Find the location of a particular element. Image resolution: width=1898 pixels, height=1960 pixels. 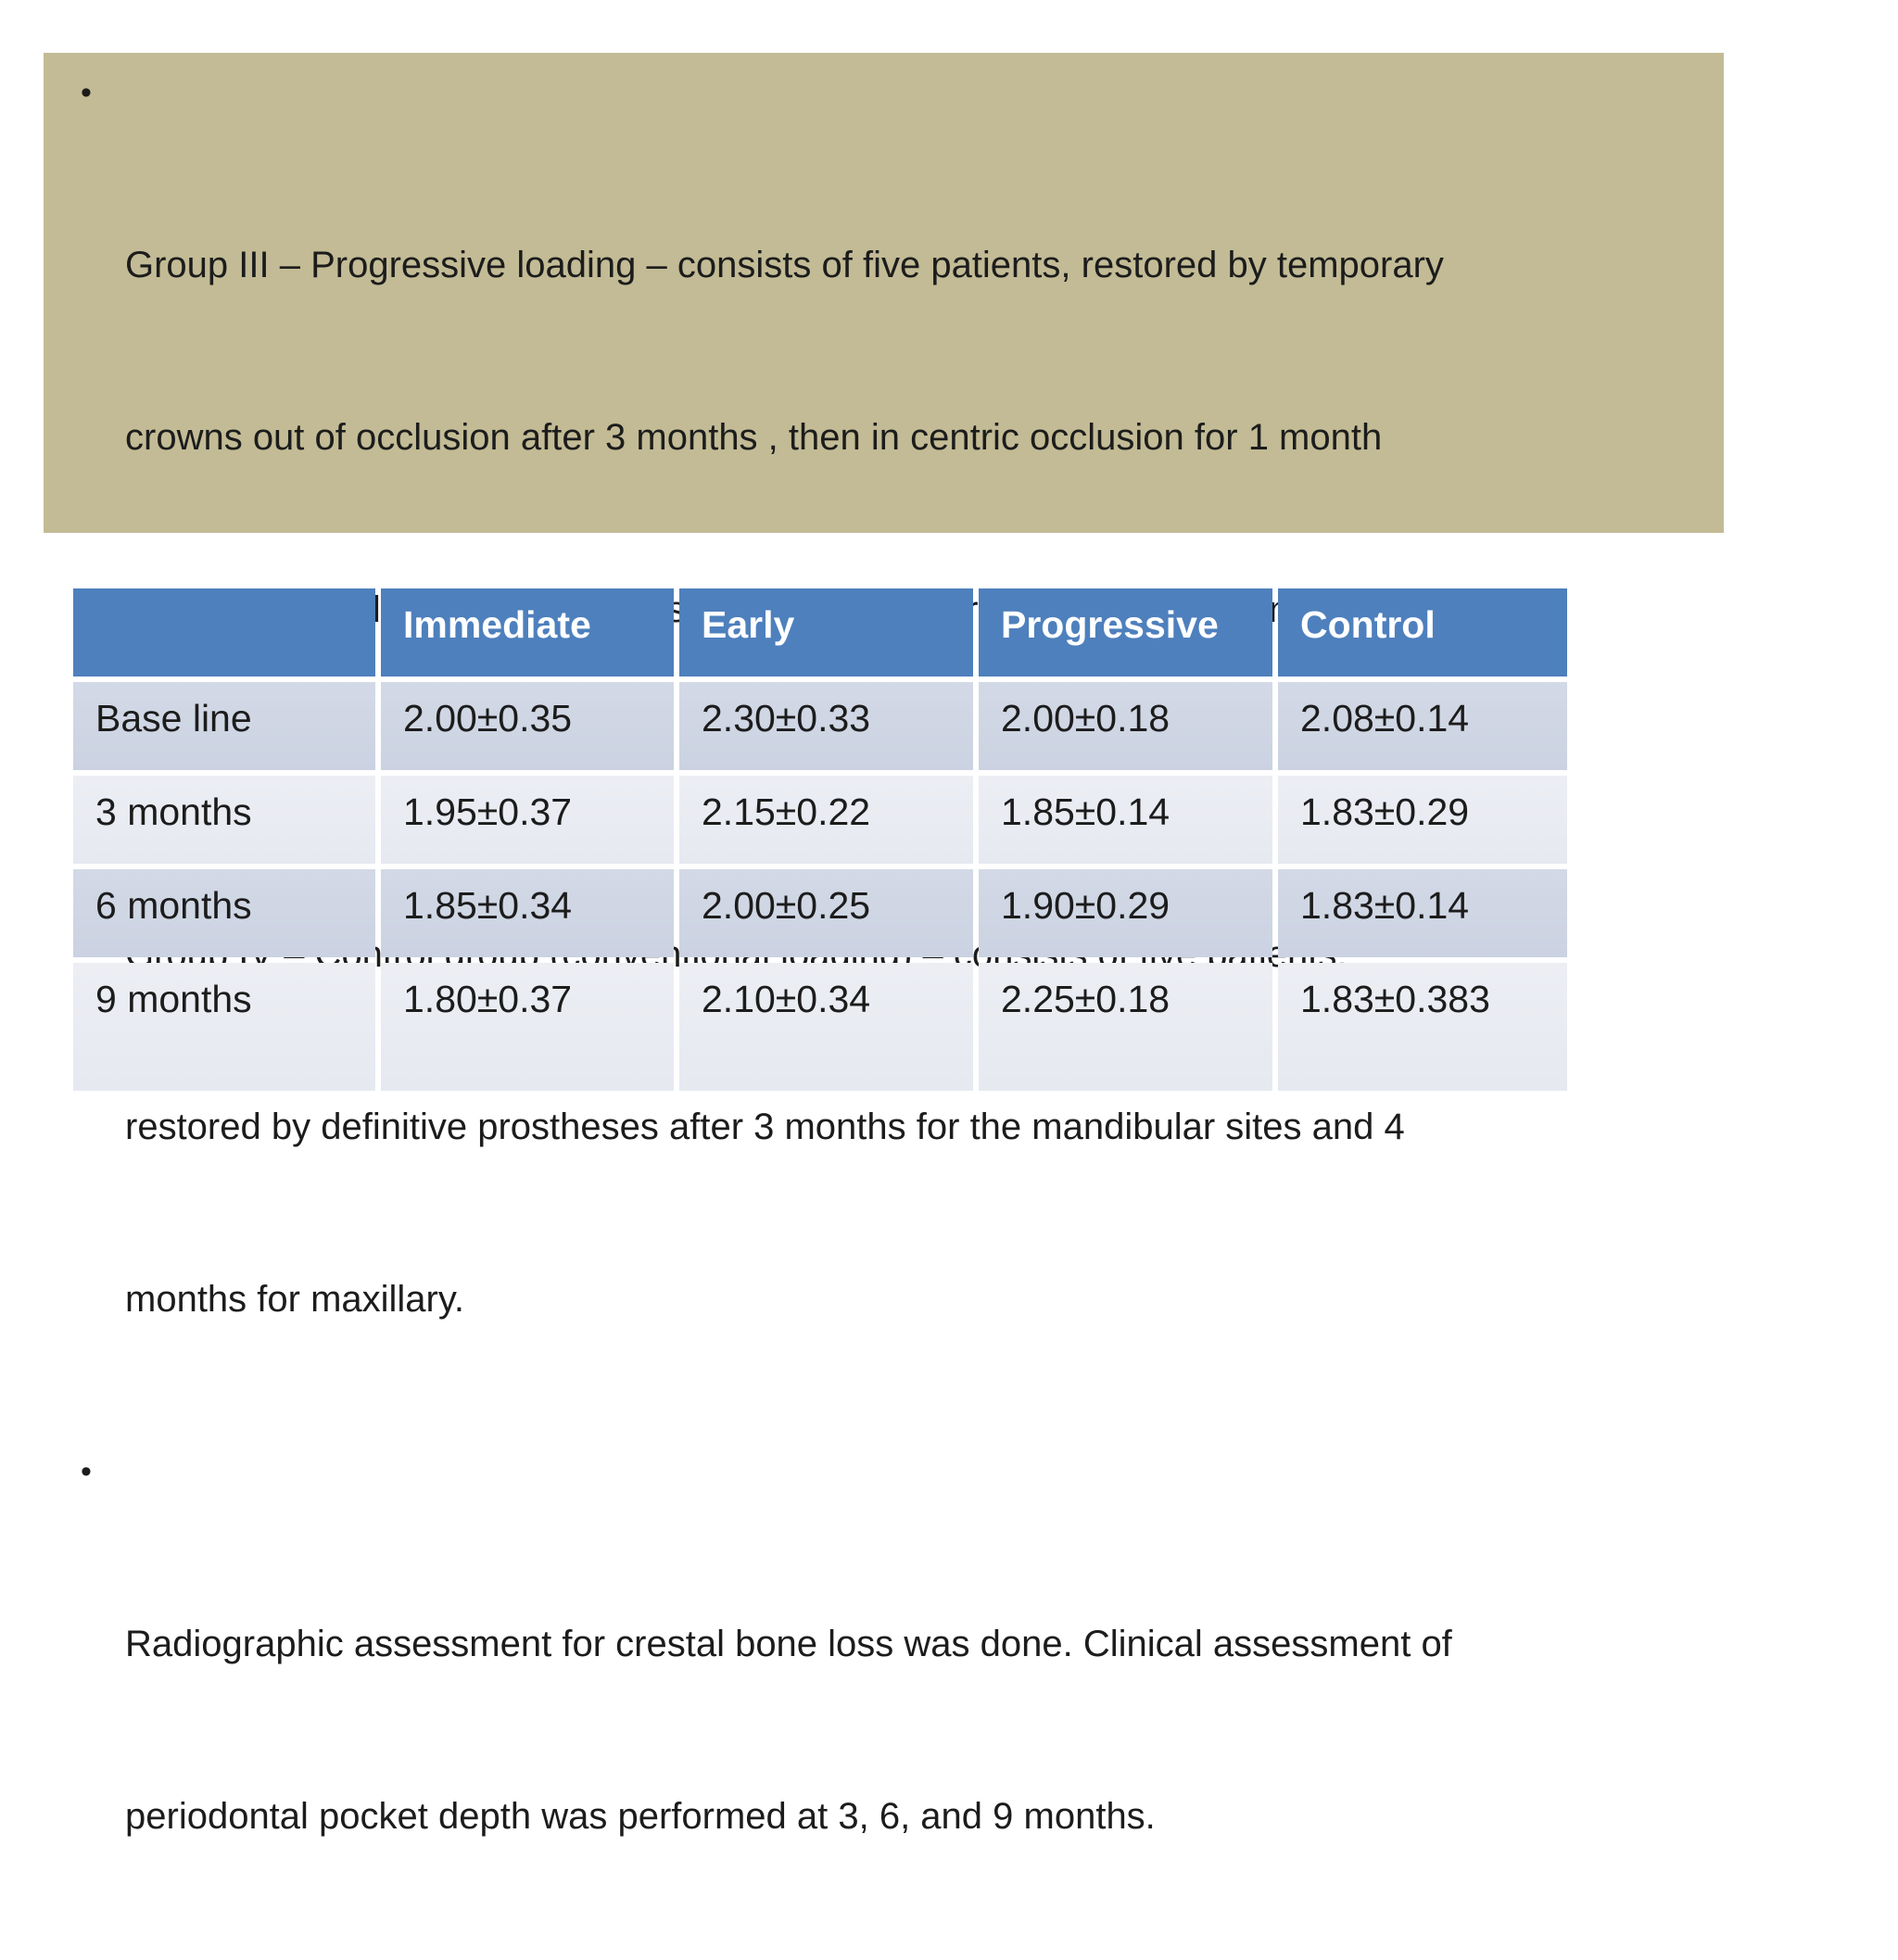

header-cell-blank is located at coordinates (224, 632).